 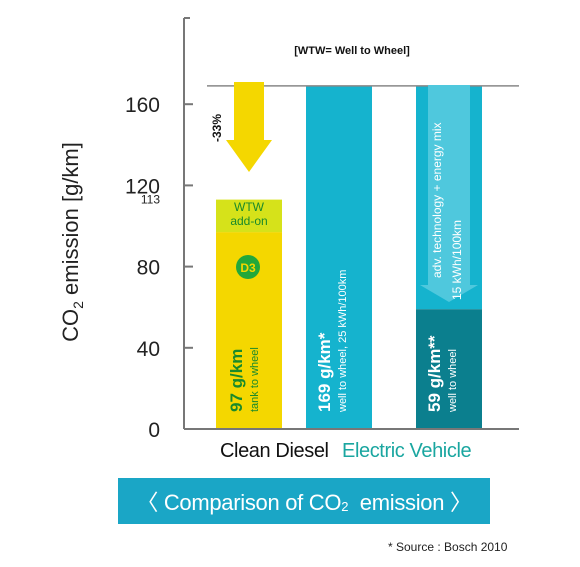 I want to click on ev15-upper-label1: adv. technology + energy mix, so click(x=437, y=200).